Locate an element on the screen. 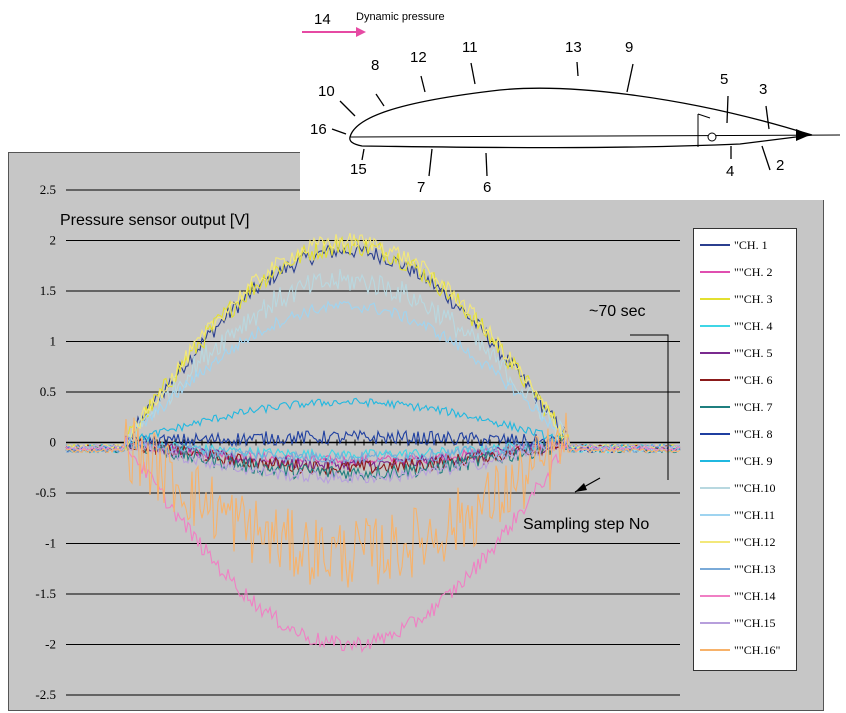  legend-item: ""CH.14 is located at coordinates (746, 596).